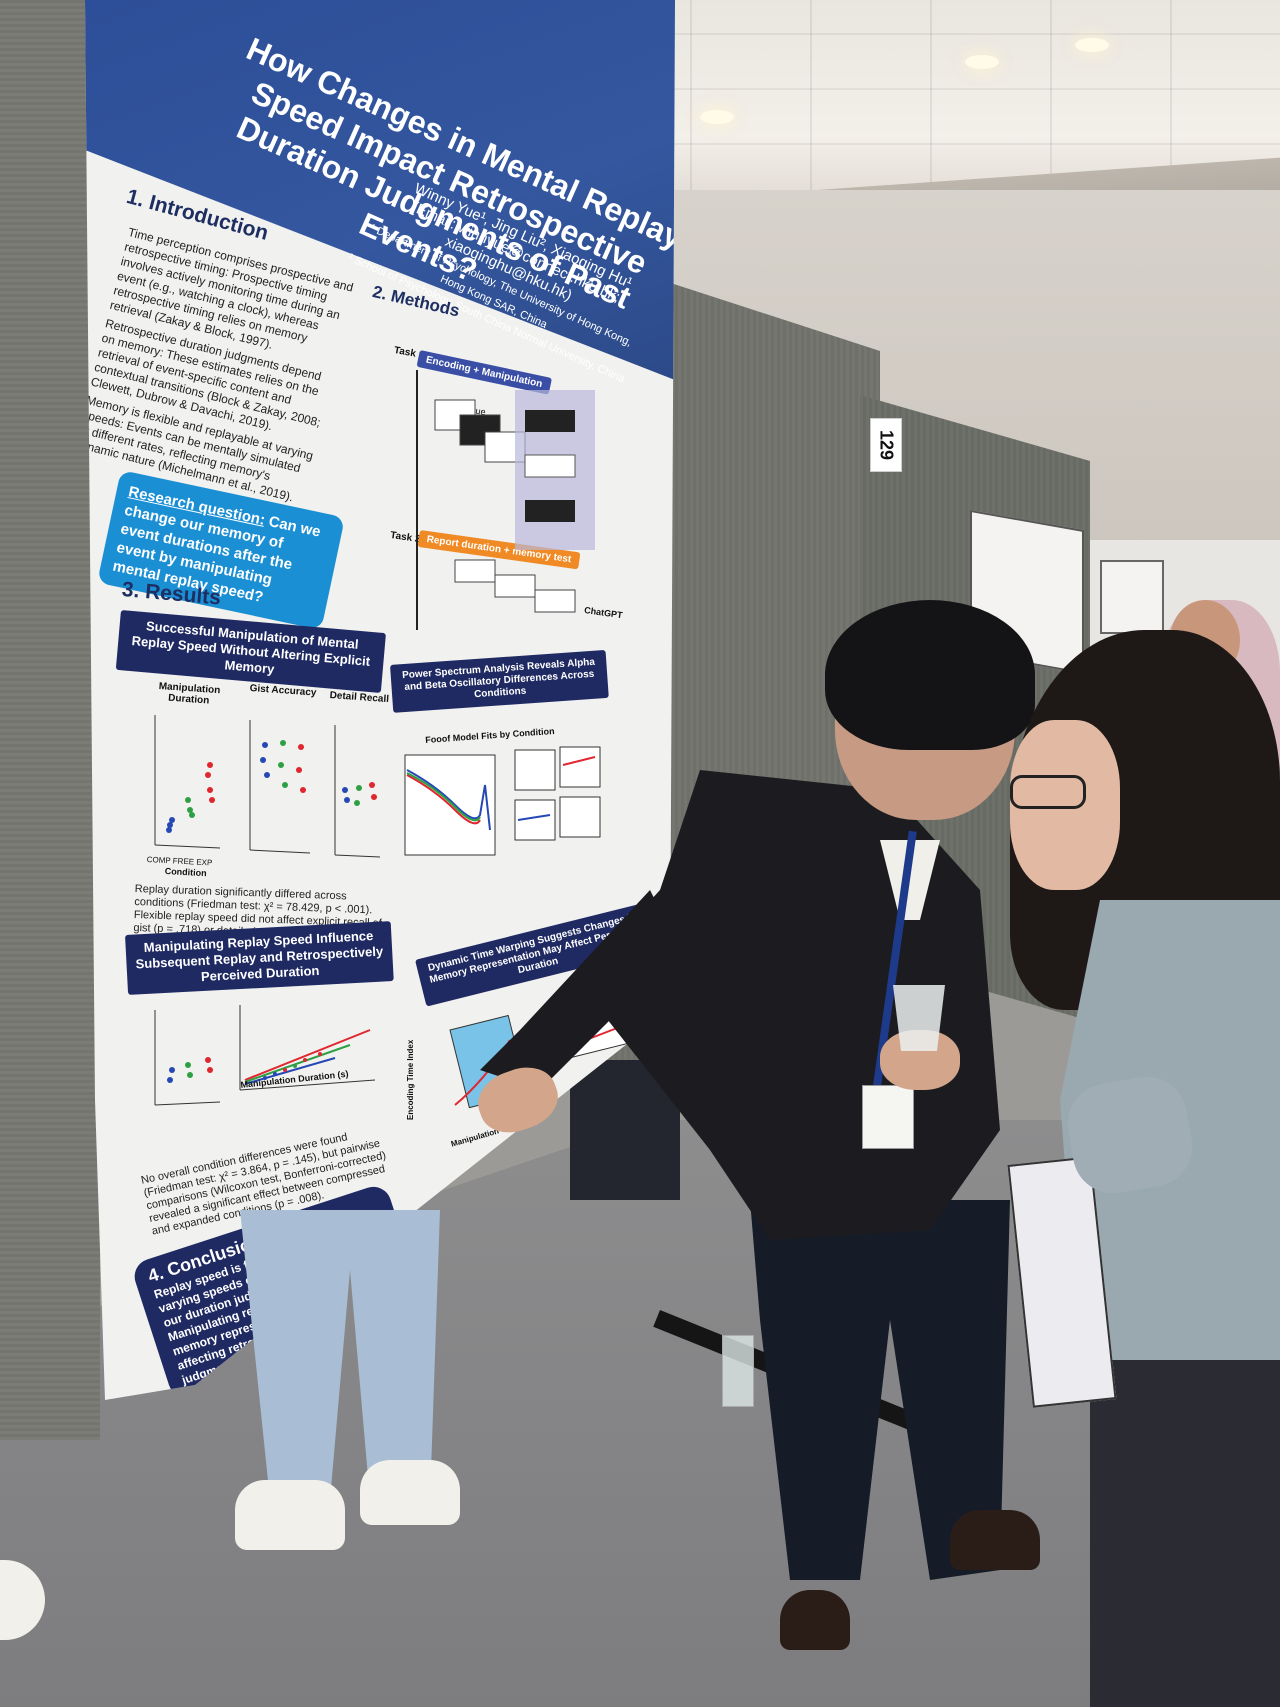 Image resolution: width=1280 pixels, height=1707 pixels. Describe the element at coordinates (50, 720) in the screenshot. I see `left-board-panel` at that location.